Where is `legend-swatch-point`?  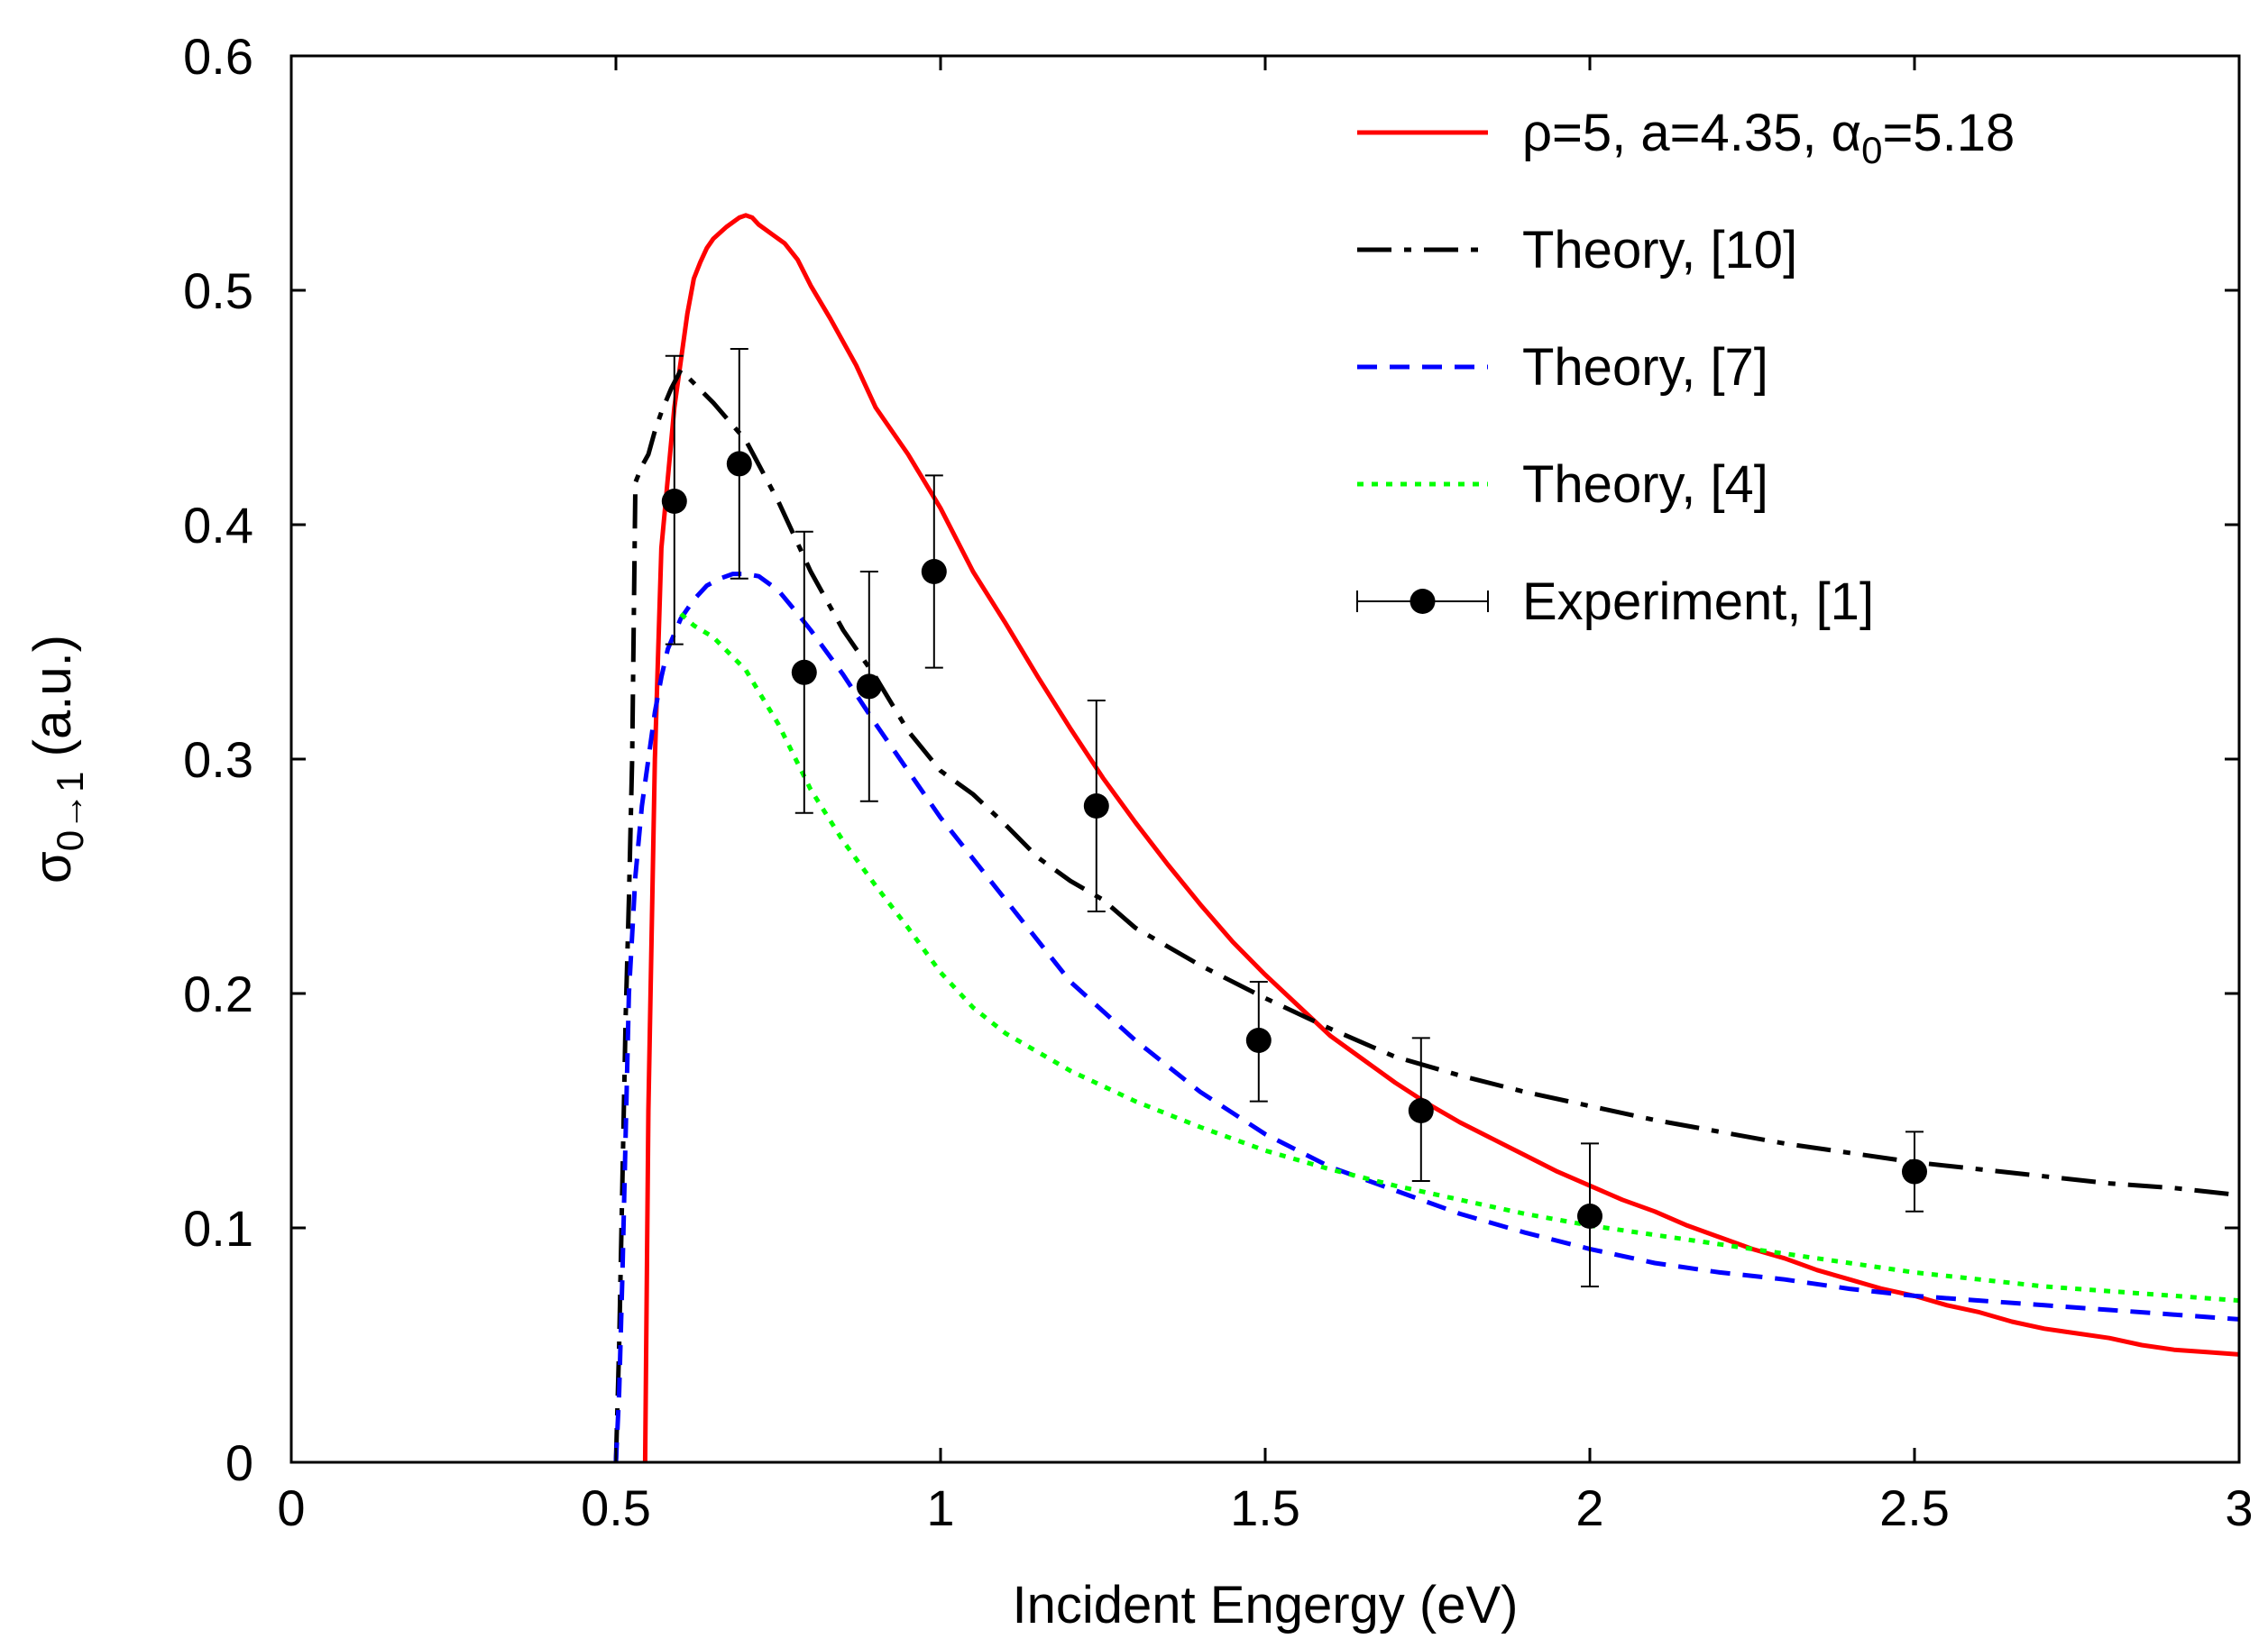 legend-swatch-point is located at coordinates (1422, 601).